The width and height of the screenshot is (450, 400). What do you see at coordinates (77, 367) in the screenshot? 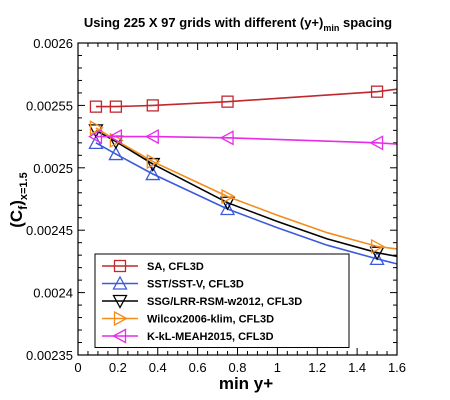
I see `x-tick-label: 0` at bounding box center [77, 367].